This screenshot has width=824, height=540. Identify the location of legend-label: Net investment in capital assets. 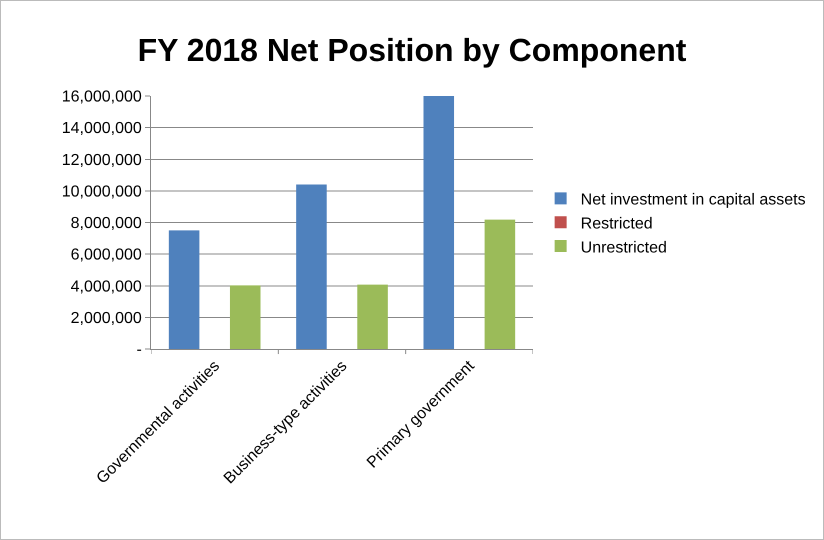
(693, 200).